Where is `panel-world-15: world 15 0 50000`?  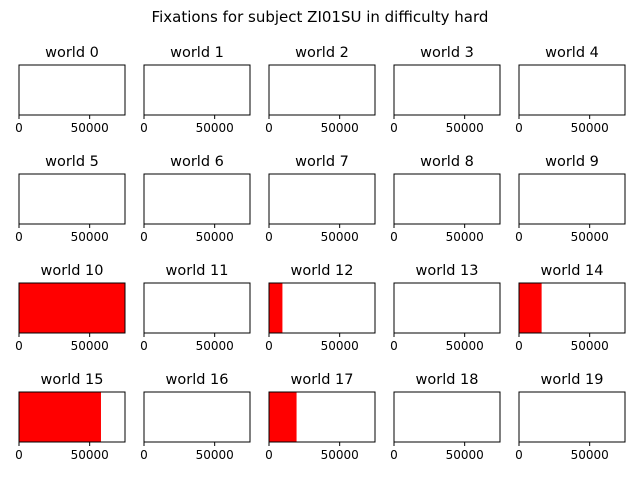 panel-world-15: world 15 0 50000 is located at coordinates (70, 417).